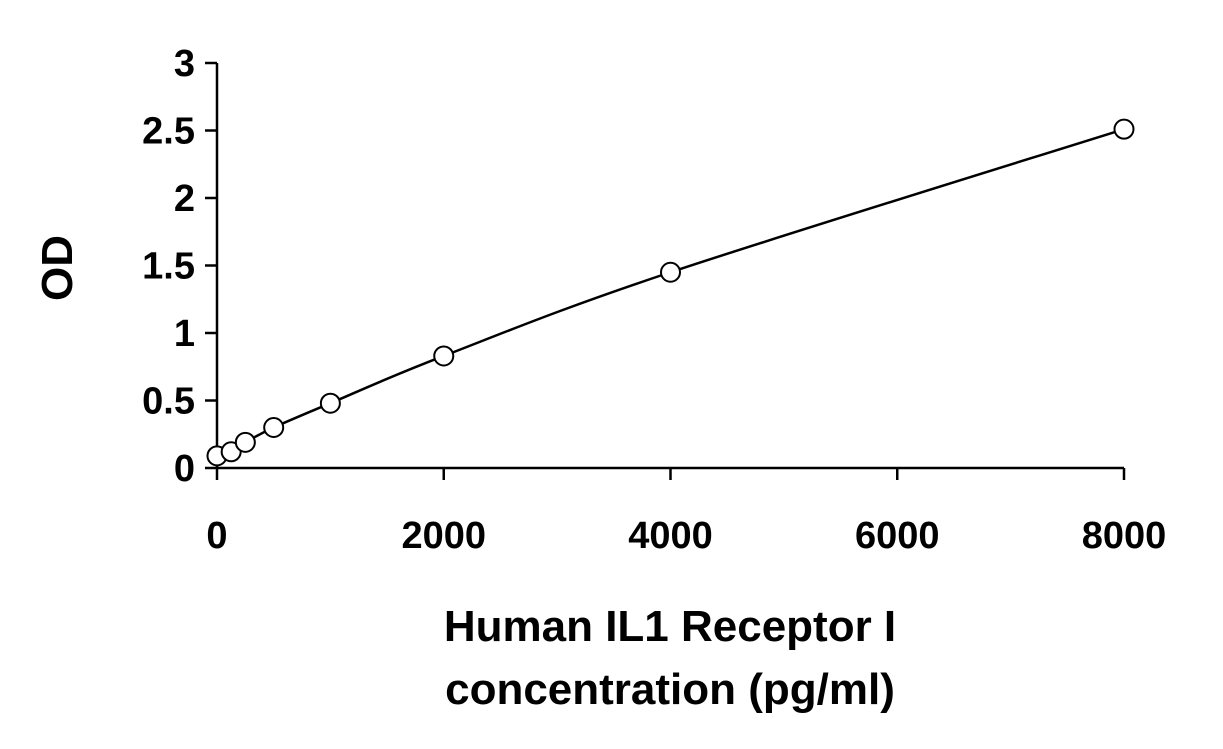  Describe the element at coordinates (1124, 536) in the screenshot. I see `x-tick-label: 8000` at that location.